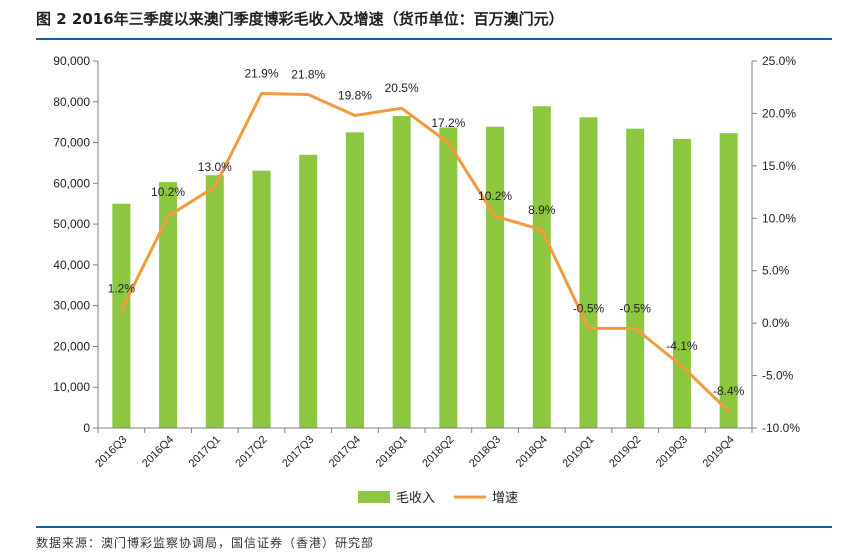 This screenshot has height=560, width=864. What do you see at coordinates (355, 96) in the screenshot?
I see `growth-data-label: 19.8%` at bounding box center [355, 96].